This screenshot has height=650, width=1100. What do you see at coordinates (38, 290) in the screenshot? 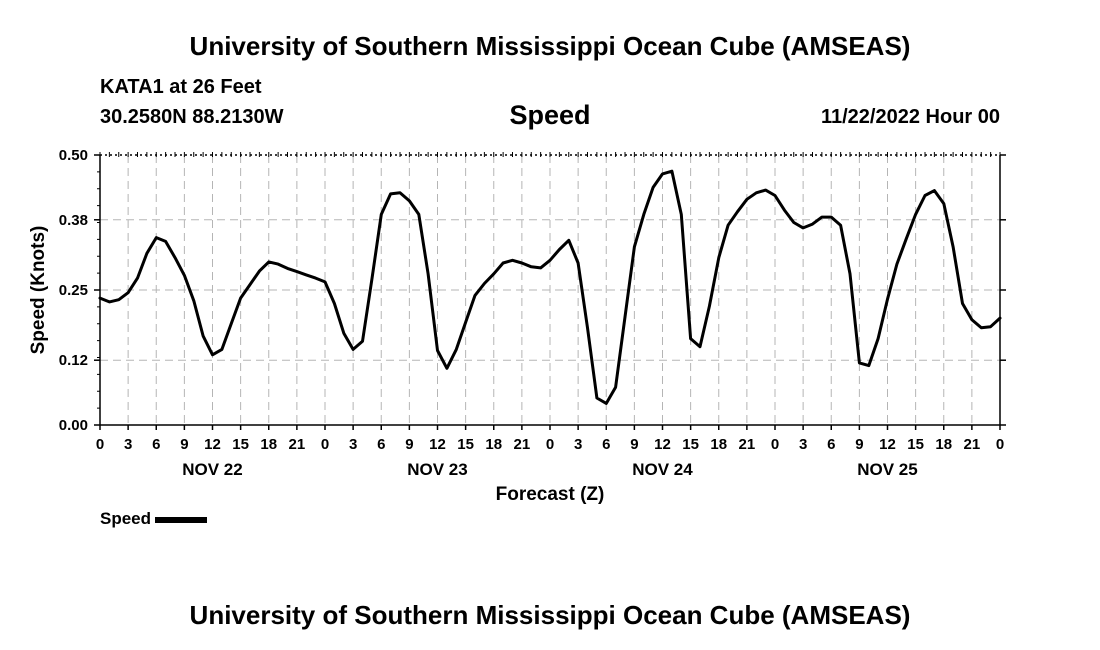
I see `y-axis-label: Speed (Knots)` at bounding box center [38, 290].